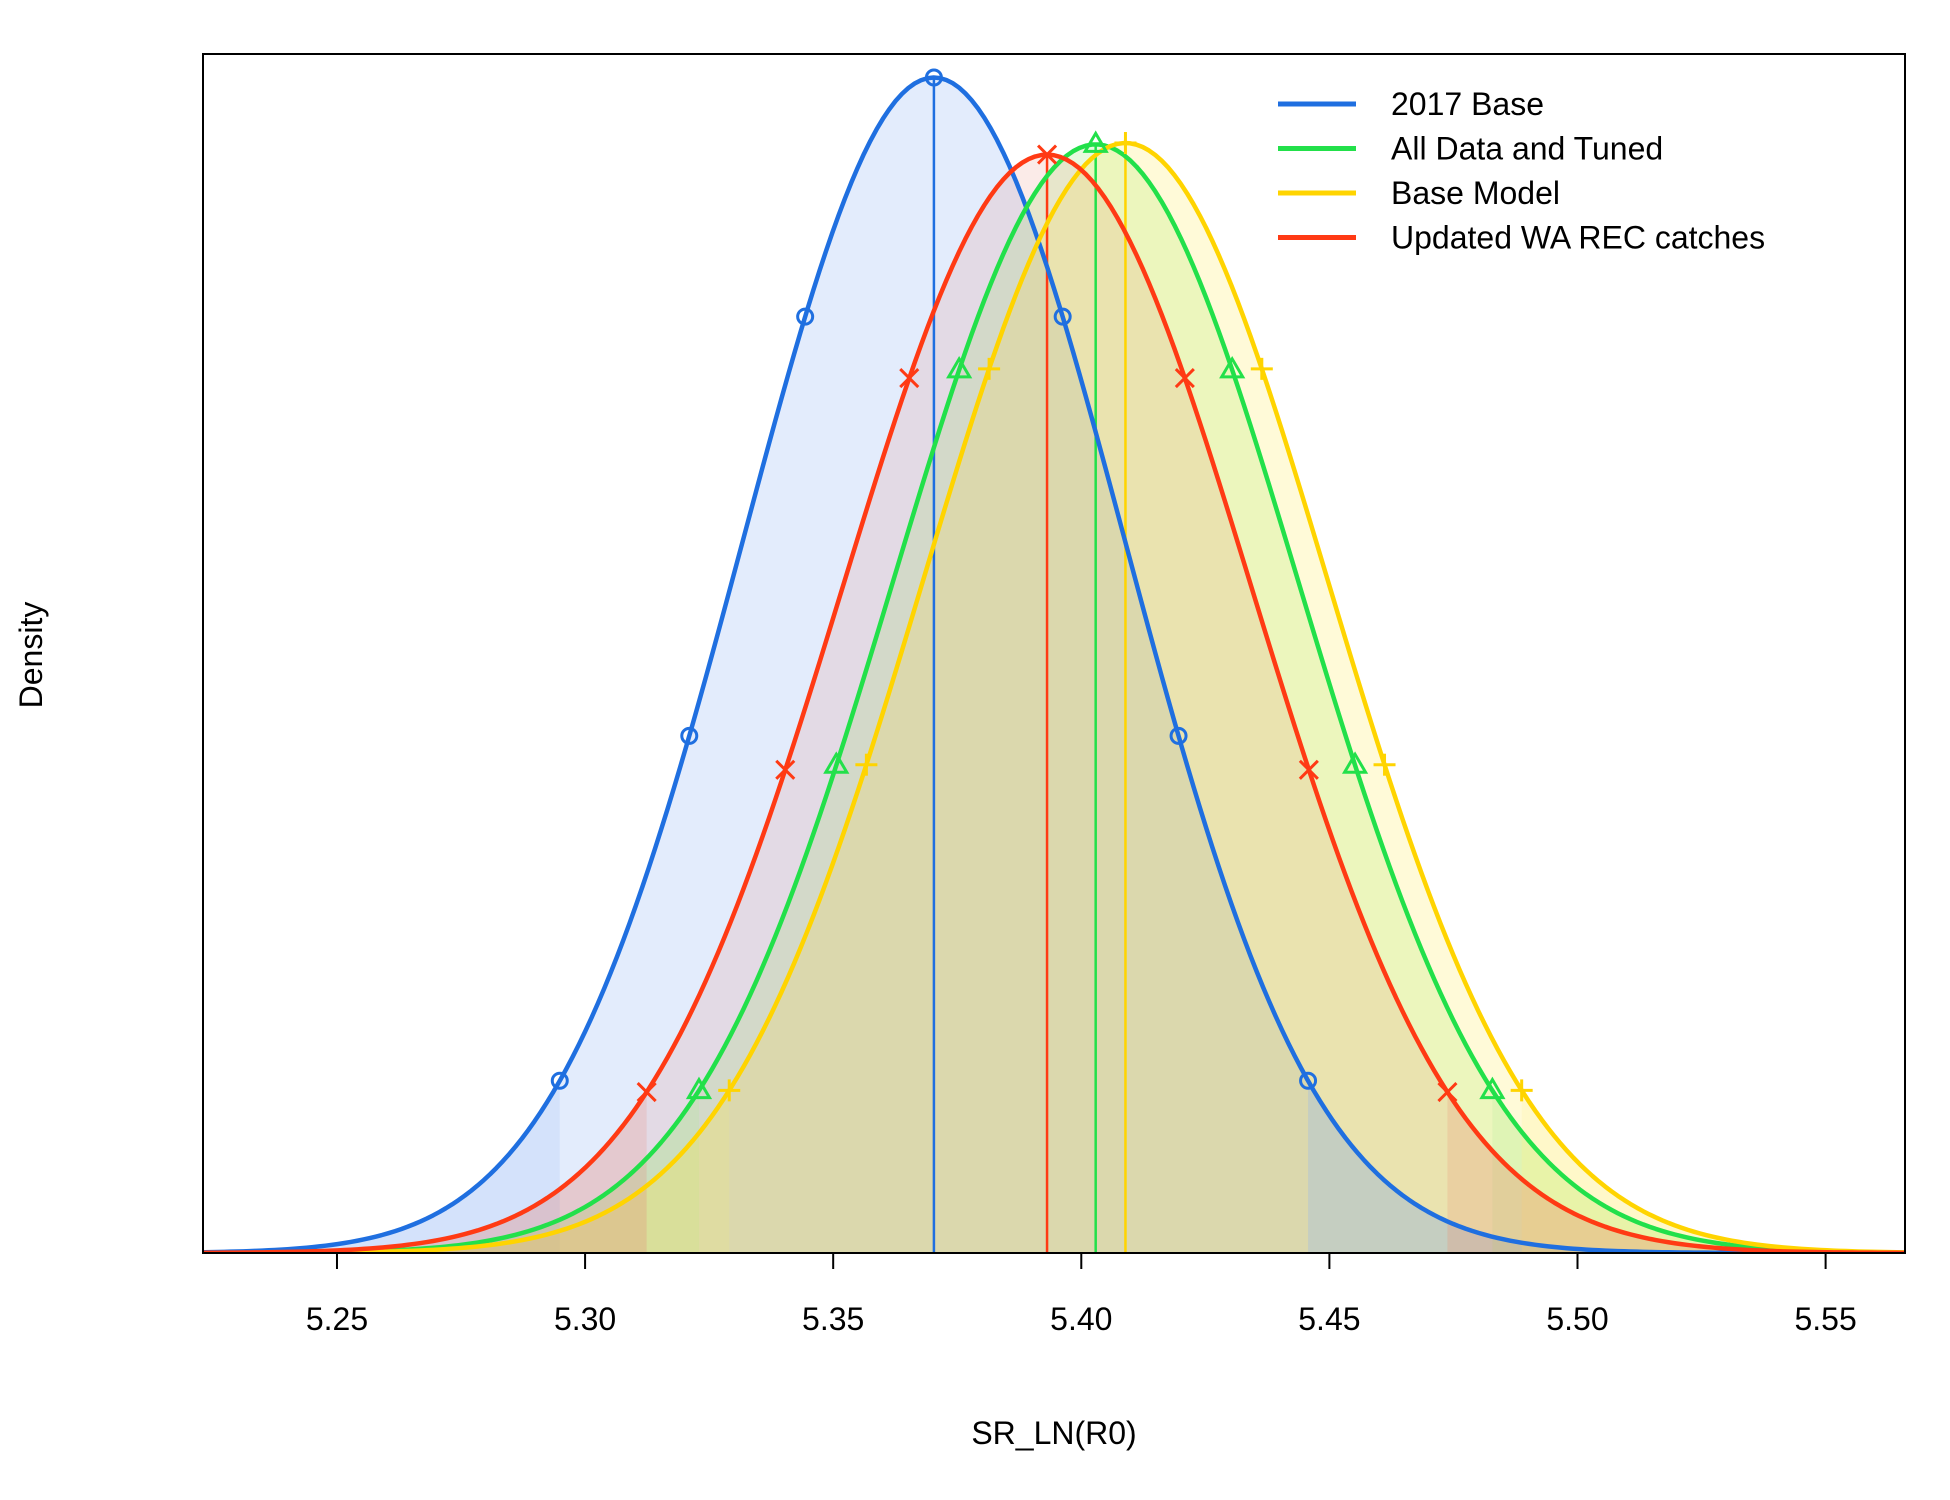  Describe the element at coordinates (1475, 193) in the screenshot. I see `legend-label-2: Base Model` at that location.